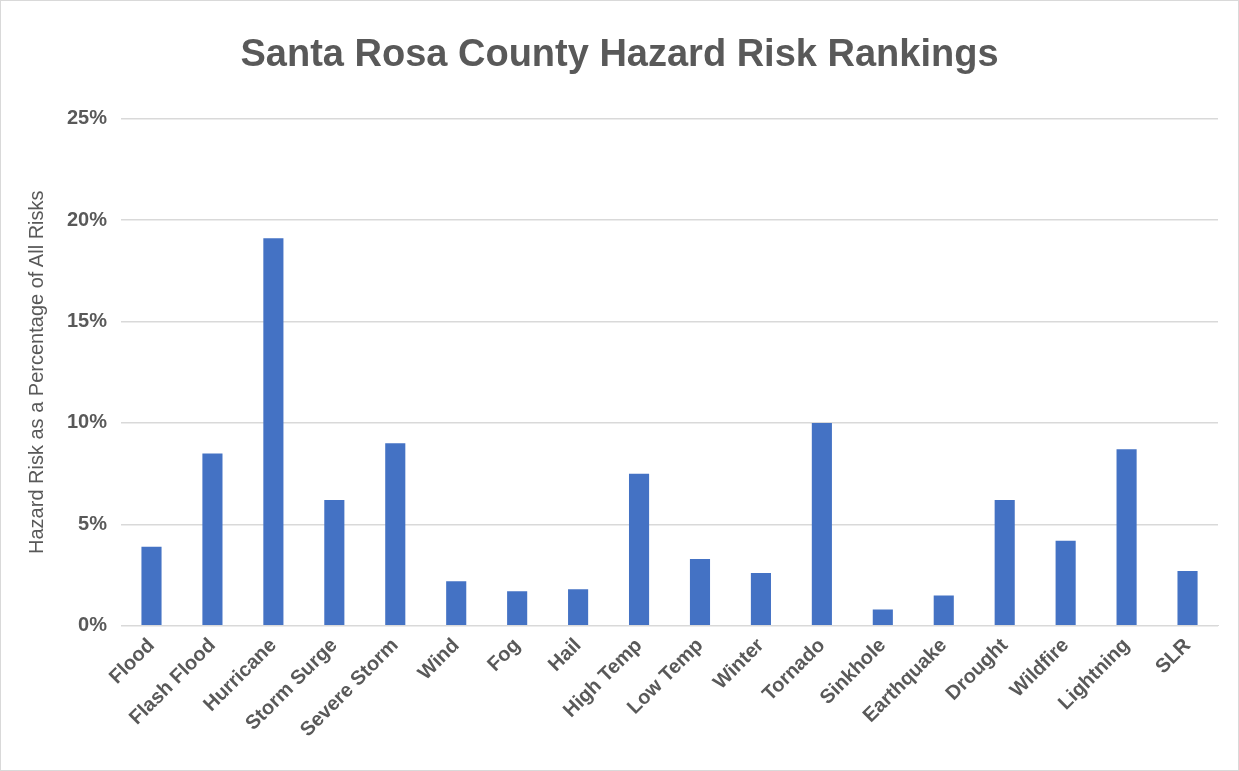  I want to click on y-tick-label: 10%, so click(87, 421).